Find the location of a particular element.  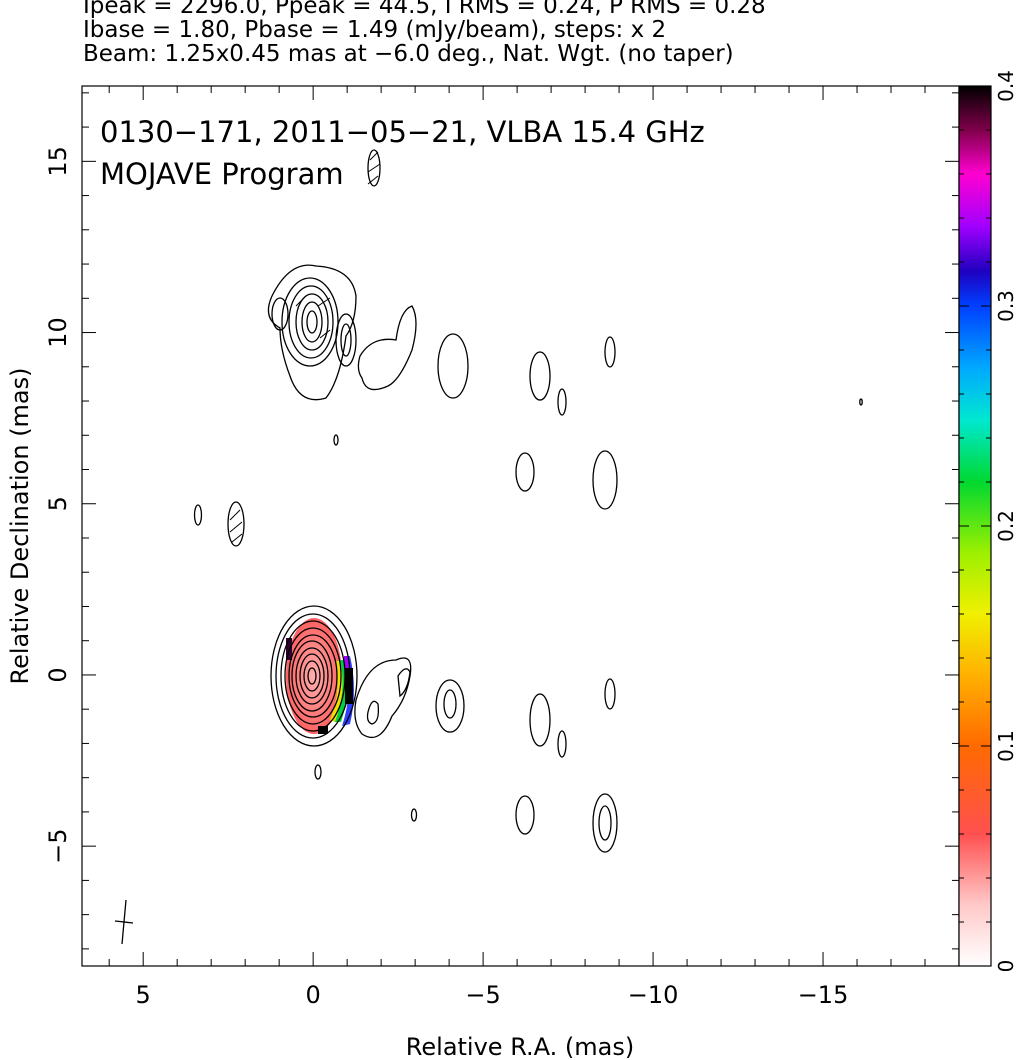

x-tick-label: 0 is located at coordinates (313, 995).